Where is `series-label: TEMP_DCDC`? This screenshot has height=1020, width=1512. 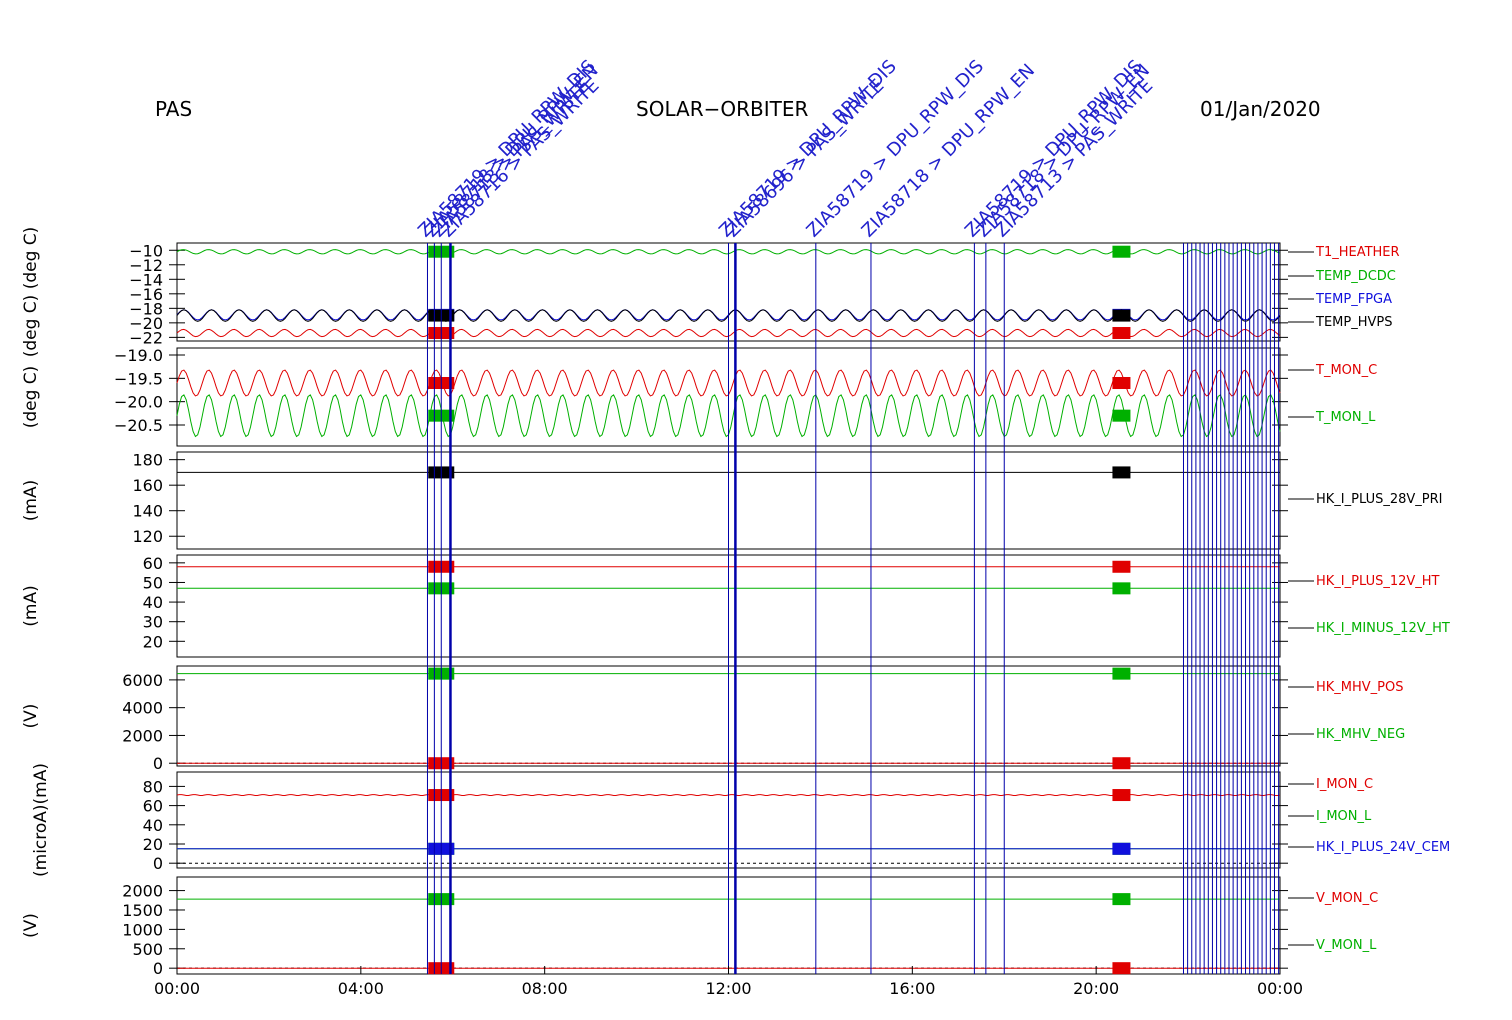
series-label: TEMP_DCDC is located at coordinates (1355, 276).